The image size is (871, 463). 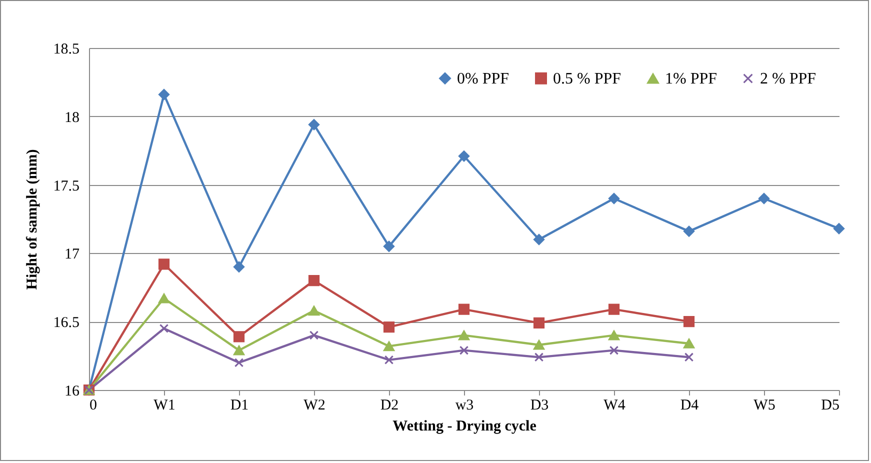 I want to click on x-tick-label: D4, so click(x=690, y=406).